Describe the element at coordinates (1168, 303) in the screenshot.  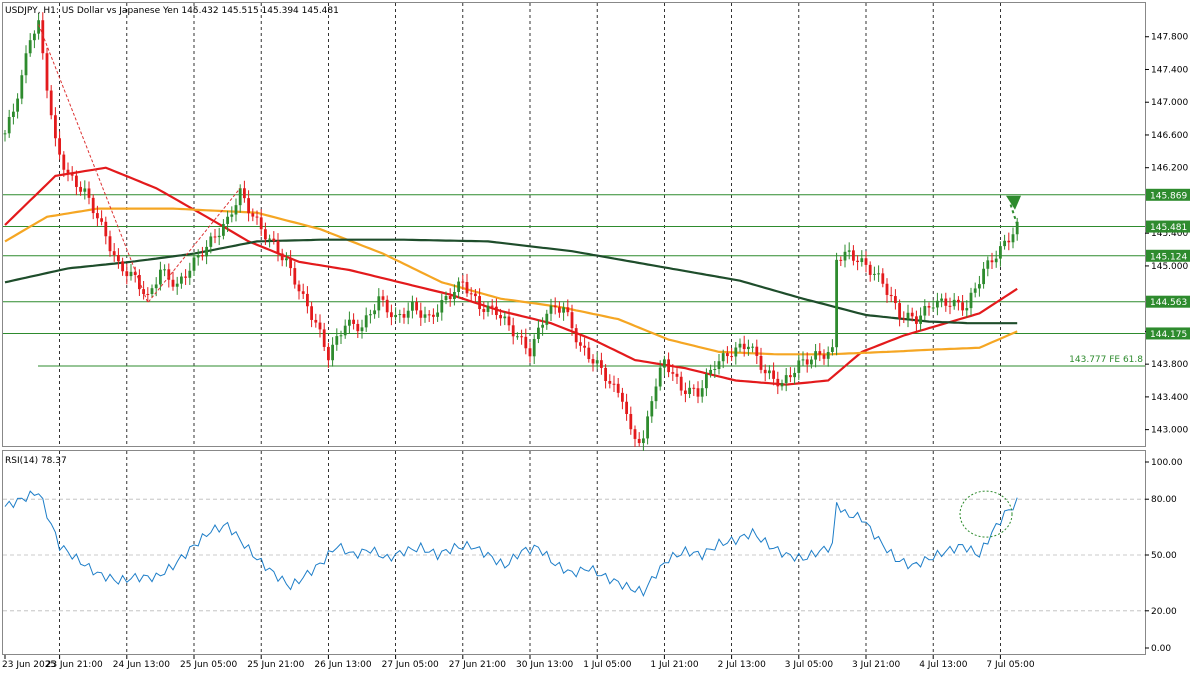
I see `level-price-label: 144.563` at that location.